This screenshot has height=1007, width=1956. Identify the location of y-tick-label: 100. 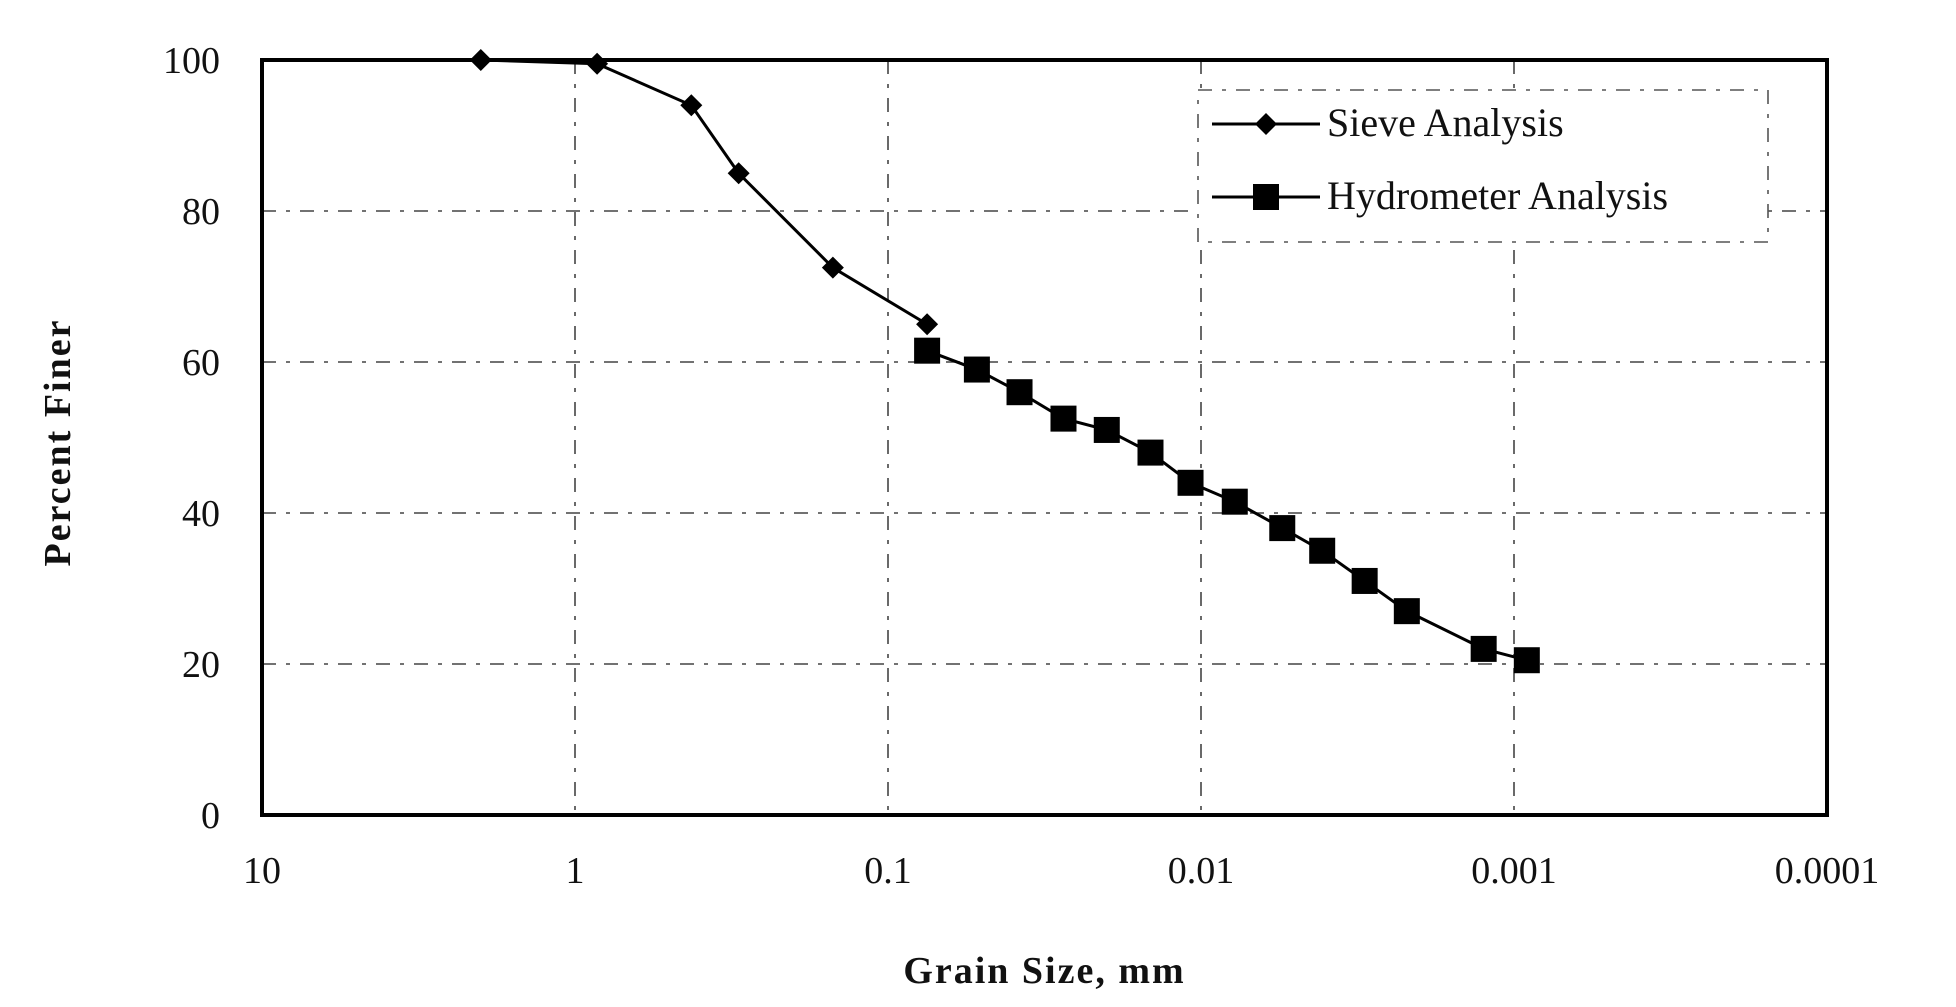
(191, 61).